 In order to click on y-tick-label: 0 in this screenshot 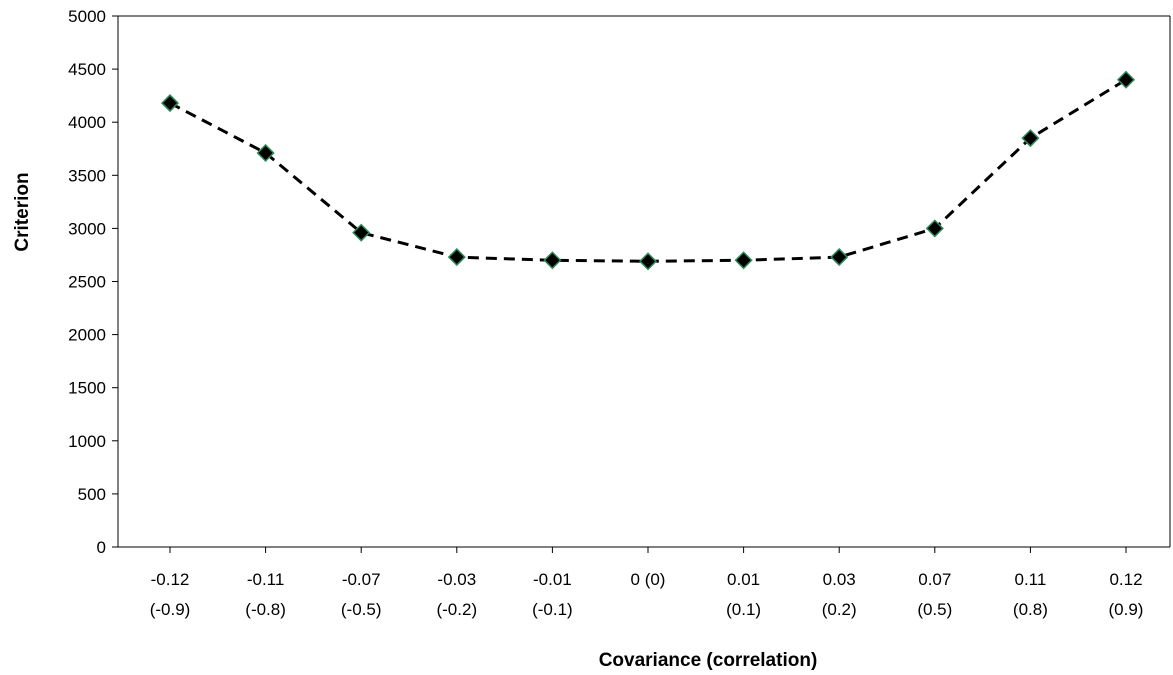, I will do `click(101, 547)`.